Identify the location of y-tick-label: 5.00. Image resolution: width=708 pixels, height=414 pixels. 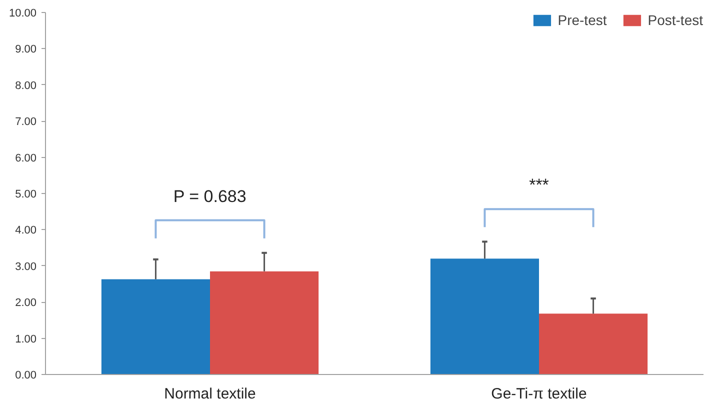
(26, 194).